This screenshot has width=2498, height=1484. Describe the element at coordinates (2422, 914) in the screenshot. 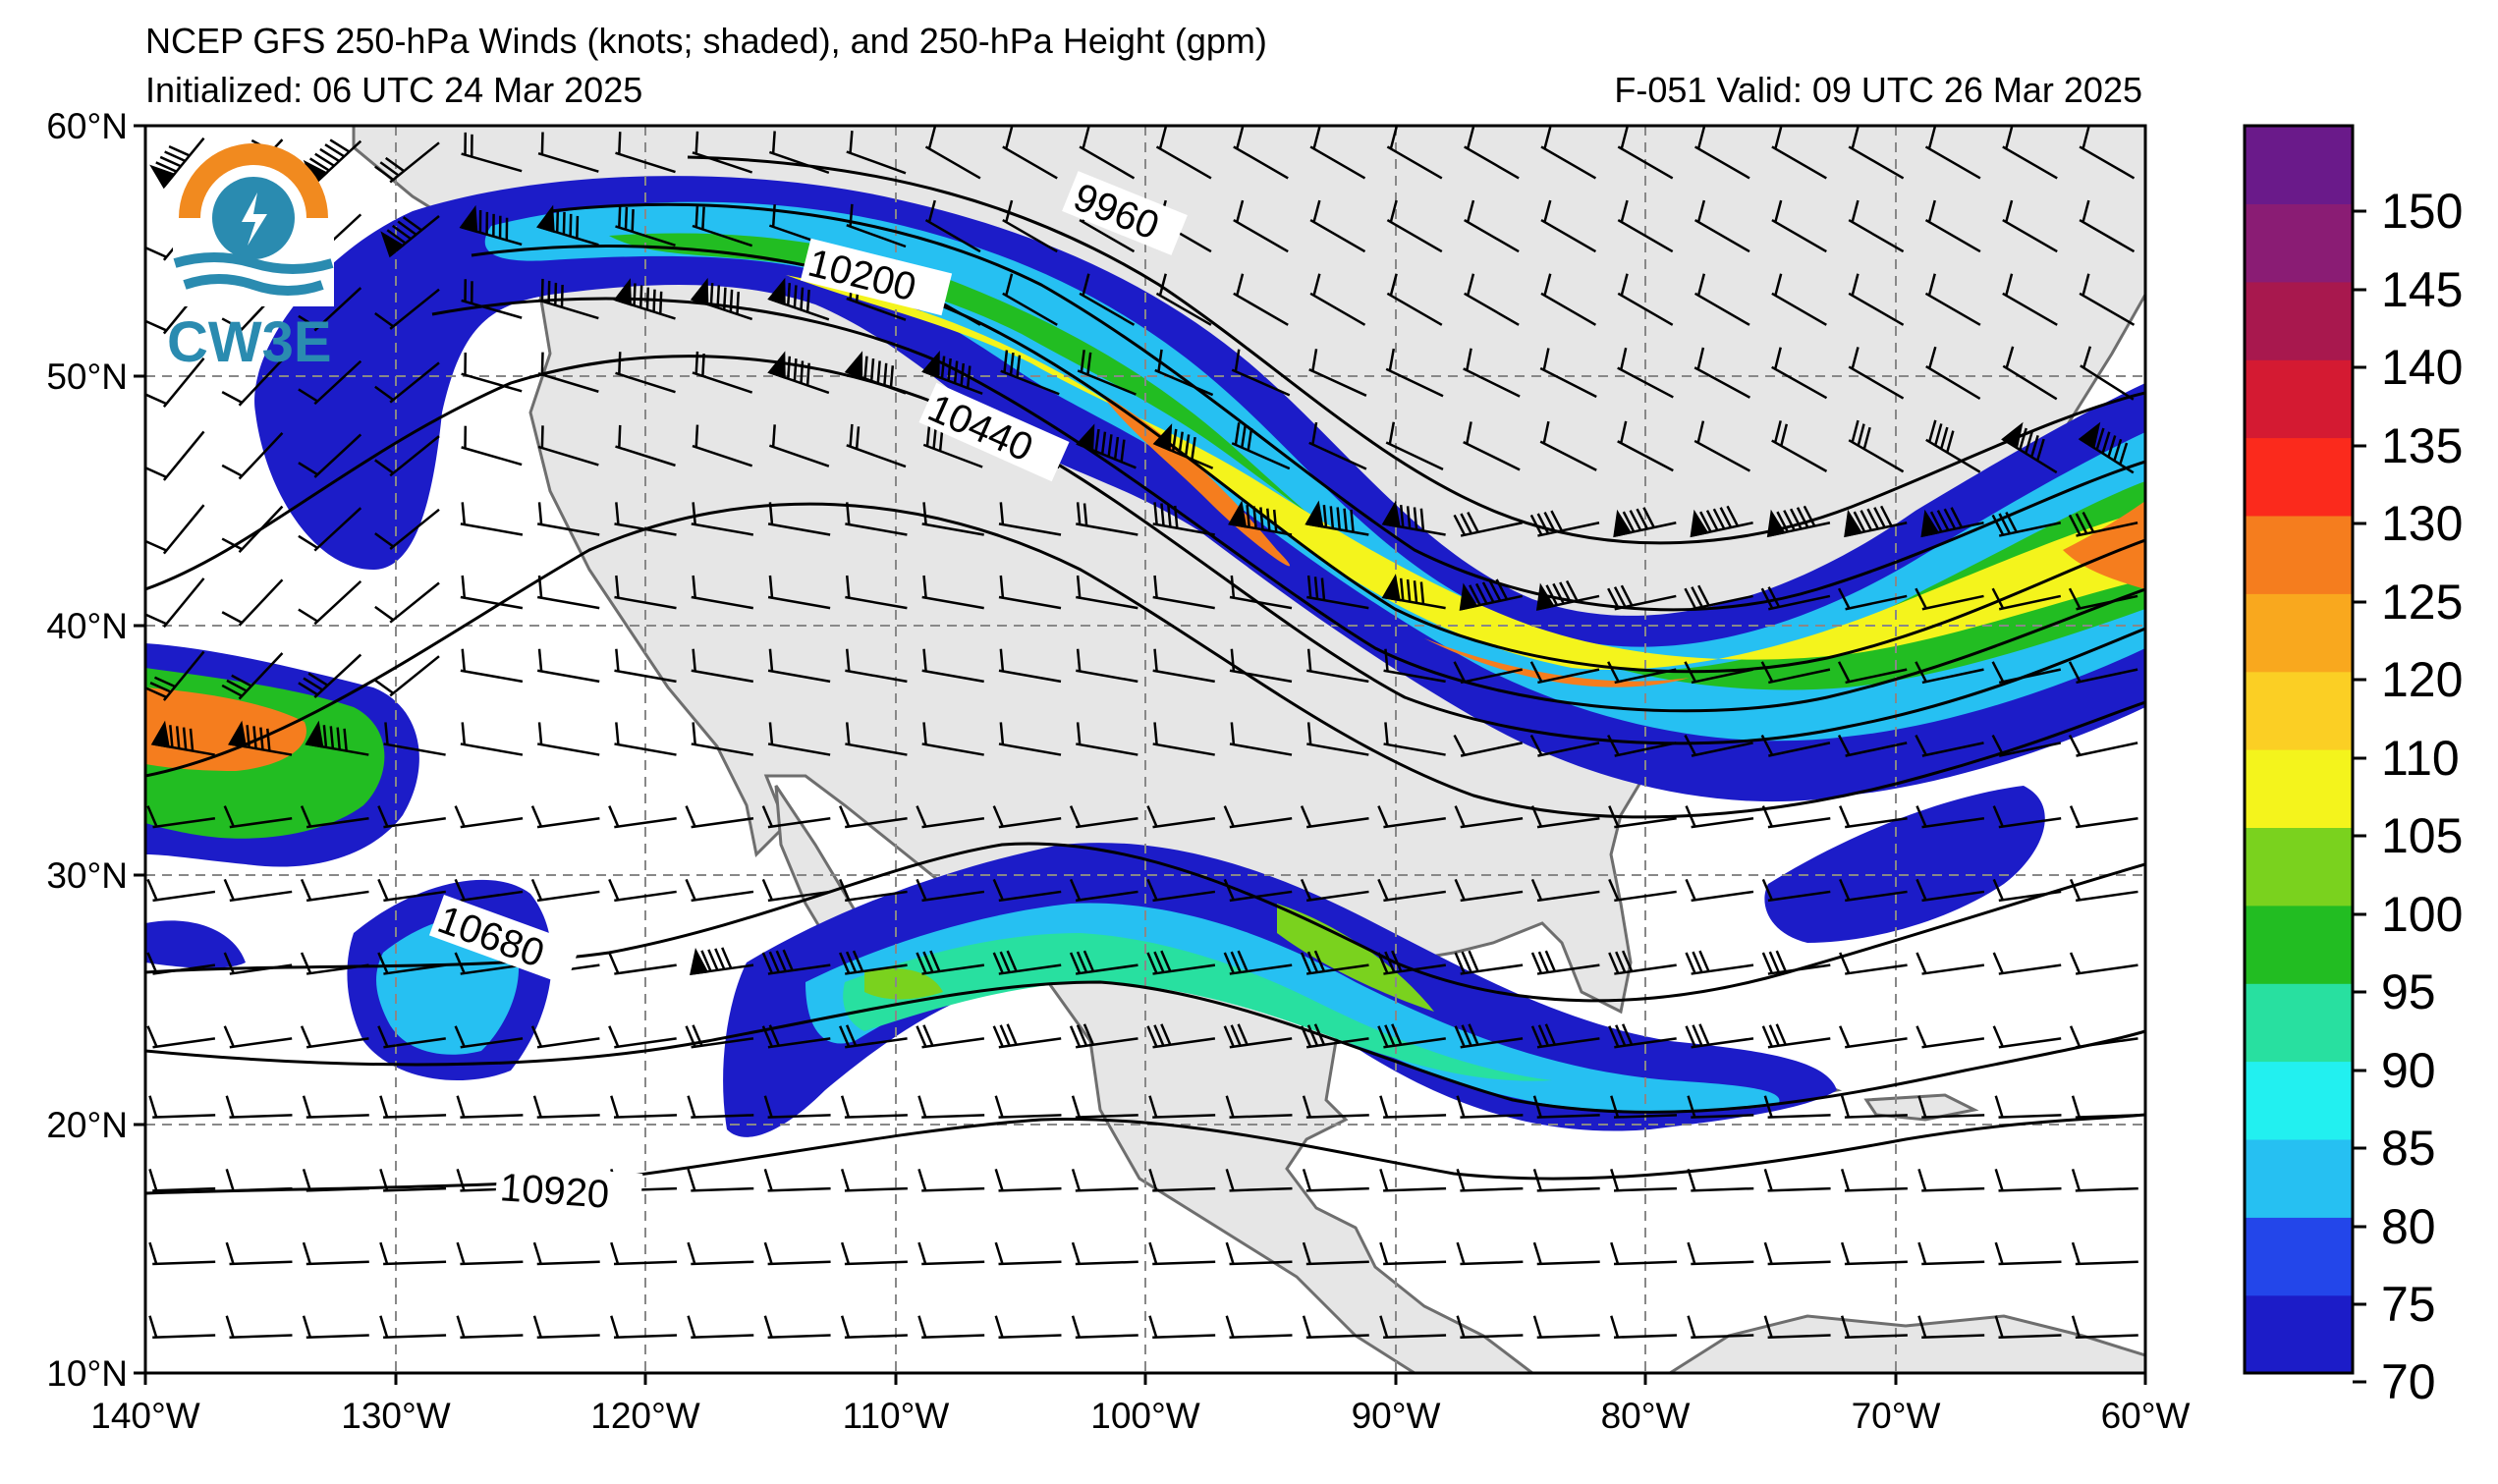

I see `cb-label-6: 100` at that location.